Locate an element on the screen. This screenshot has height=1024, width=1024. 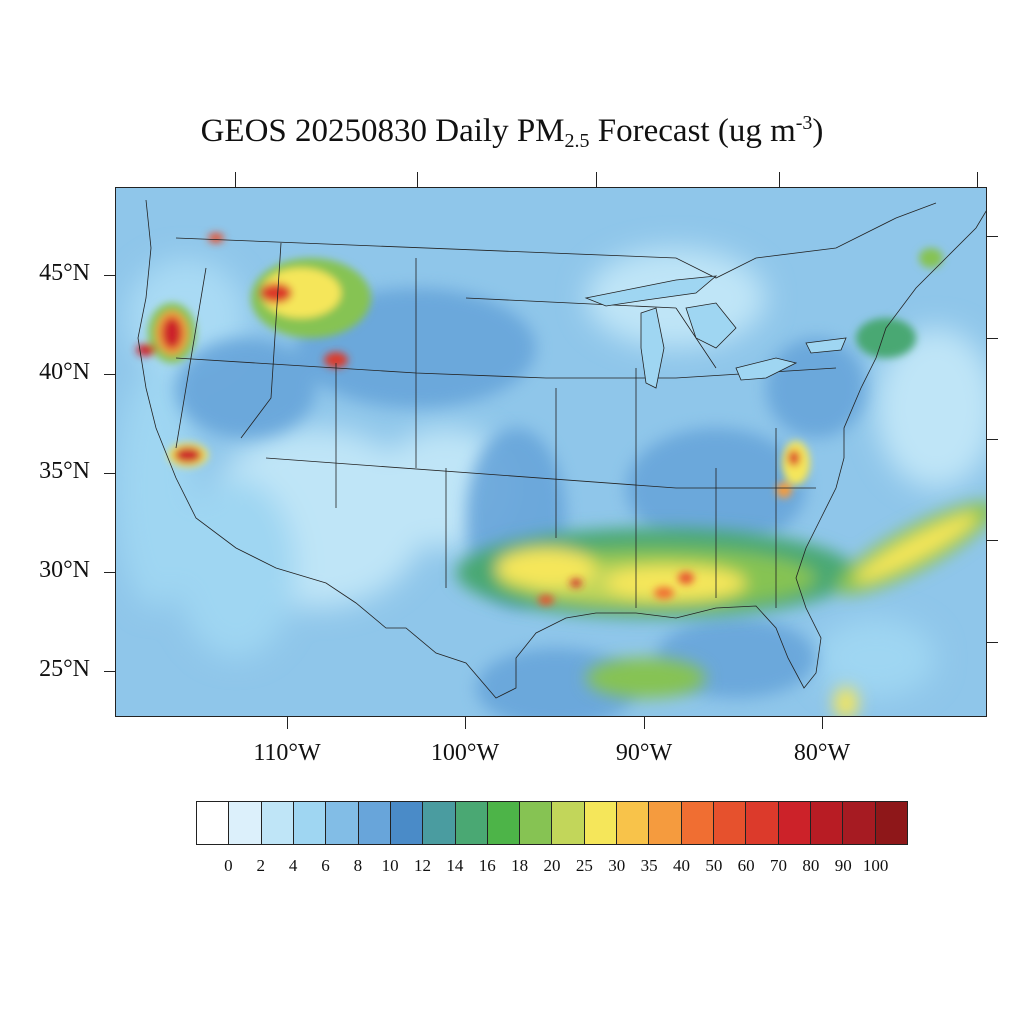
legend-label: 100 is located at coordinates (875, 865).